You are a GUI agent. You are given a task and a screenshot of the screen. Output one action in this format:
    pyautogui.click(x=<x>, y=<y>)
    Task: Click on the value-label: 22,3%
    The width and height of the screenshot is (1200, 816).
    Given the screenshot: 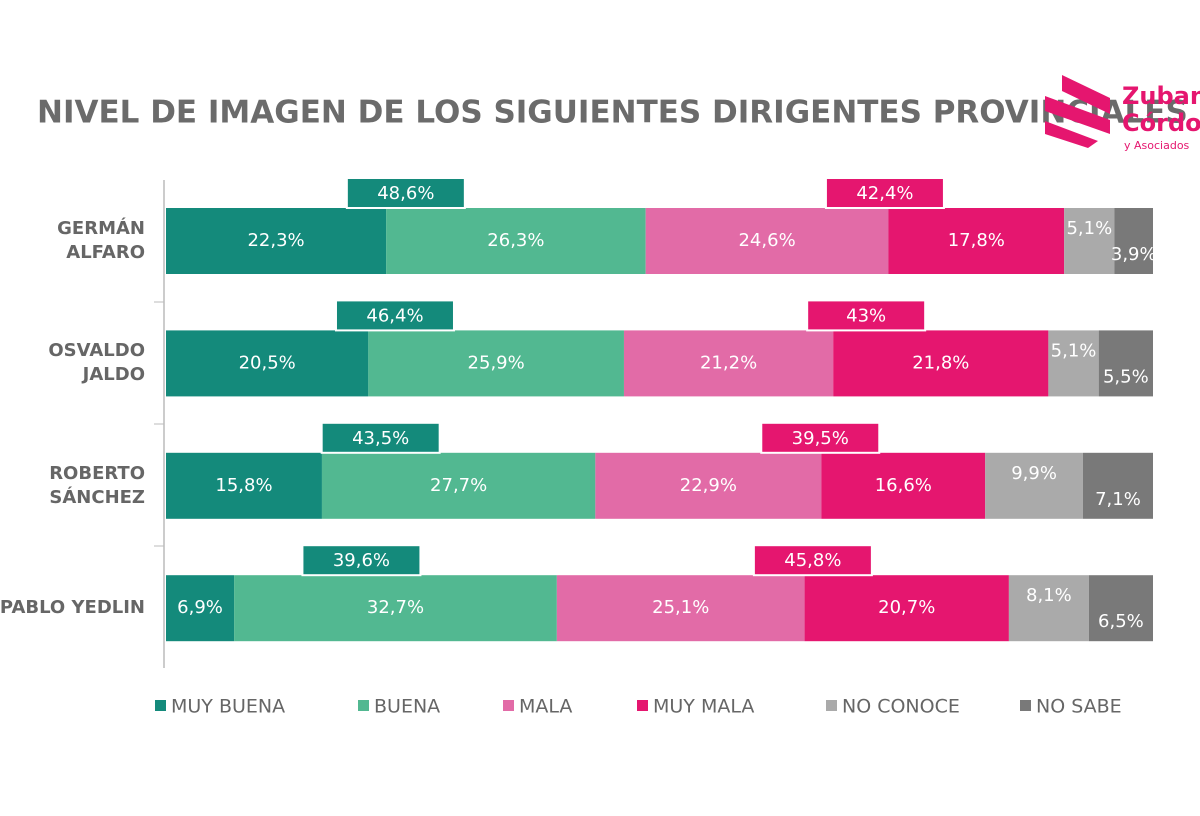 What is the action you would take?
    pyautogui.click(x=275, y=240)
    